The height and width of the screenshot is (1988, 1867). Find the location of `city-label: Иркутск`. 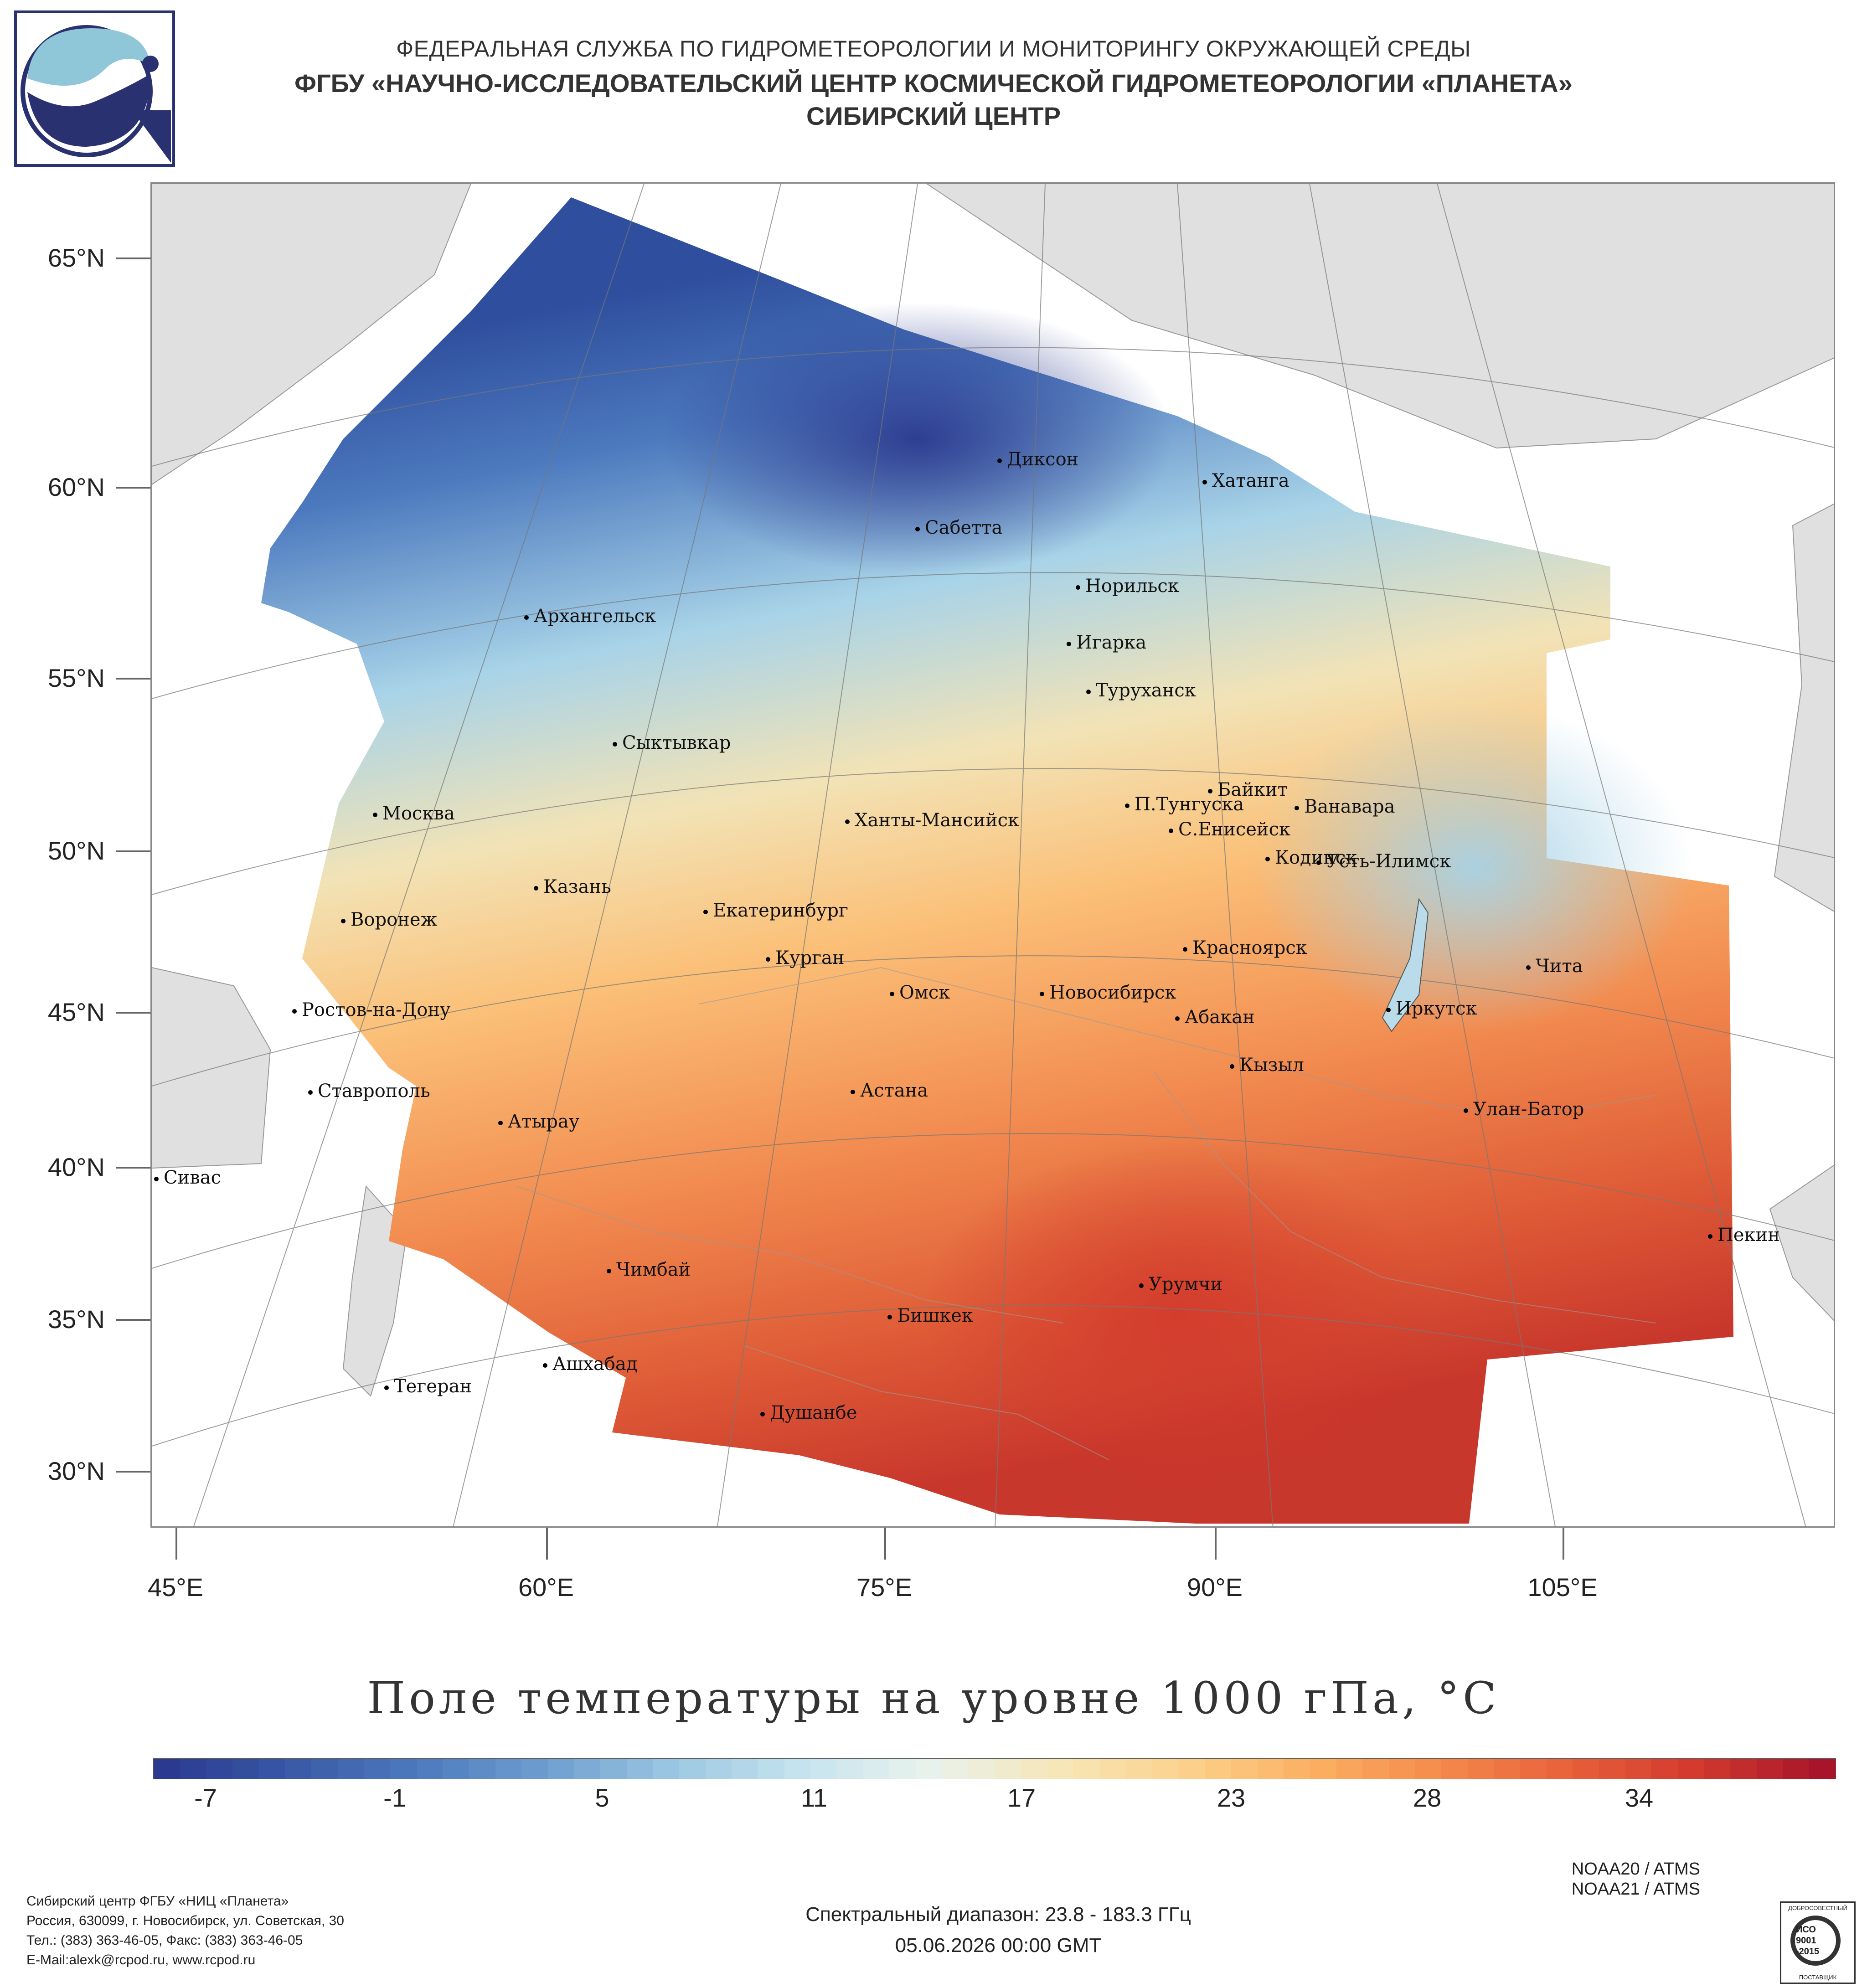

city-label: Иркутск is located at coordinates (1436, 1009).